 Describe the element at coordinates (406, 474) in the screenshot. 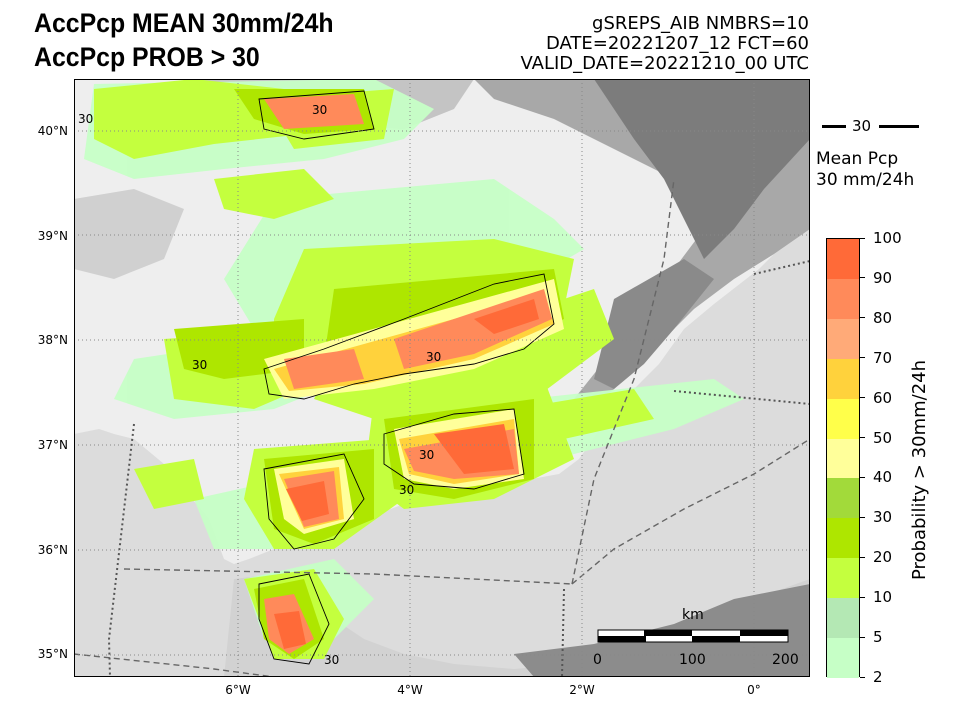

I see `prob-100-areas` at that location.